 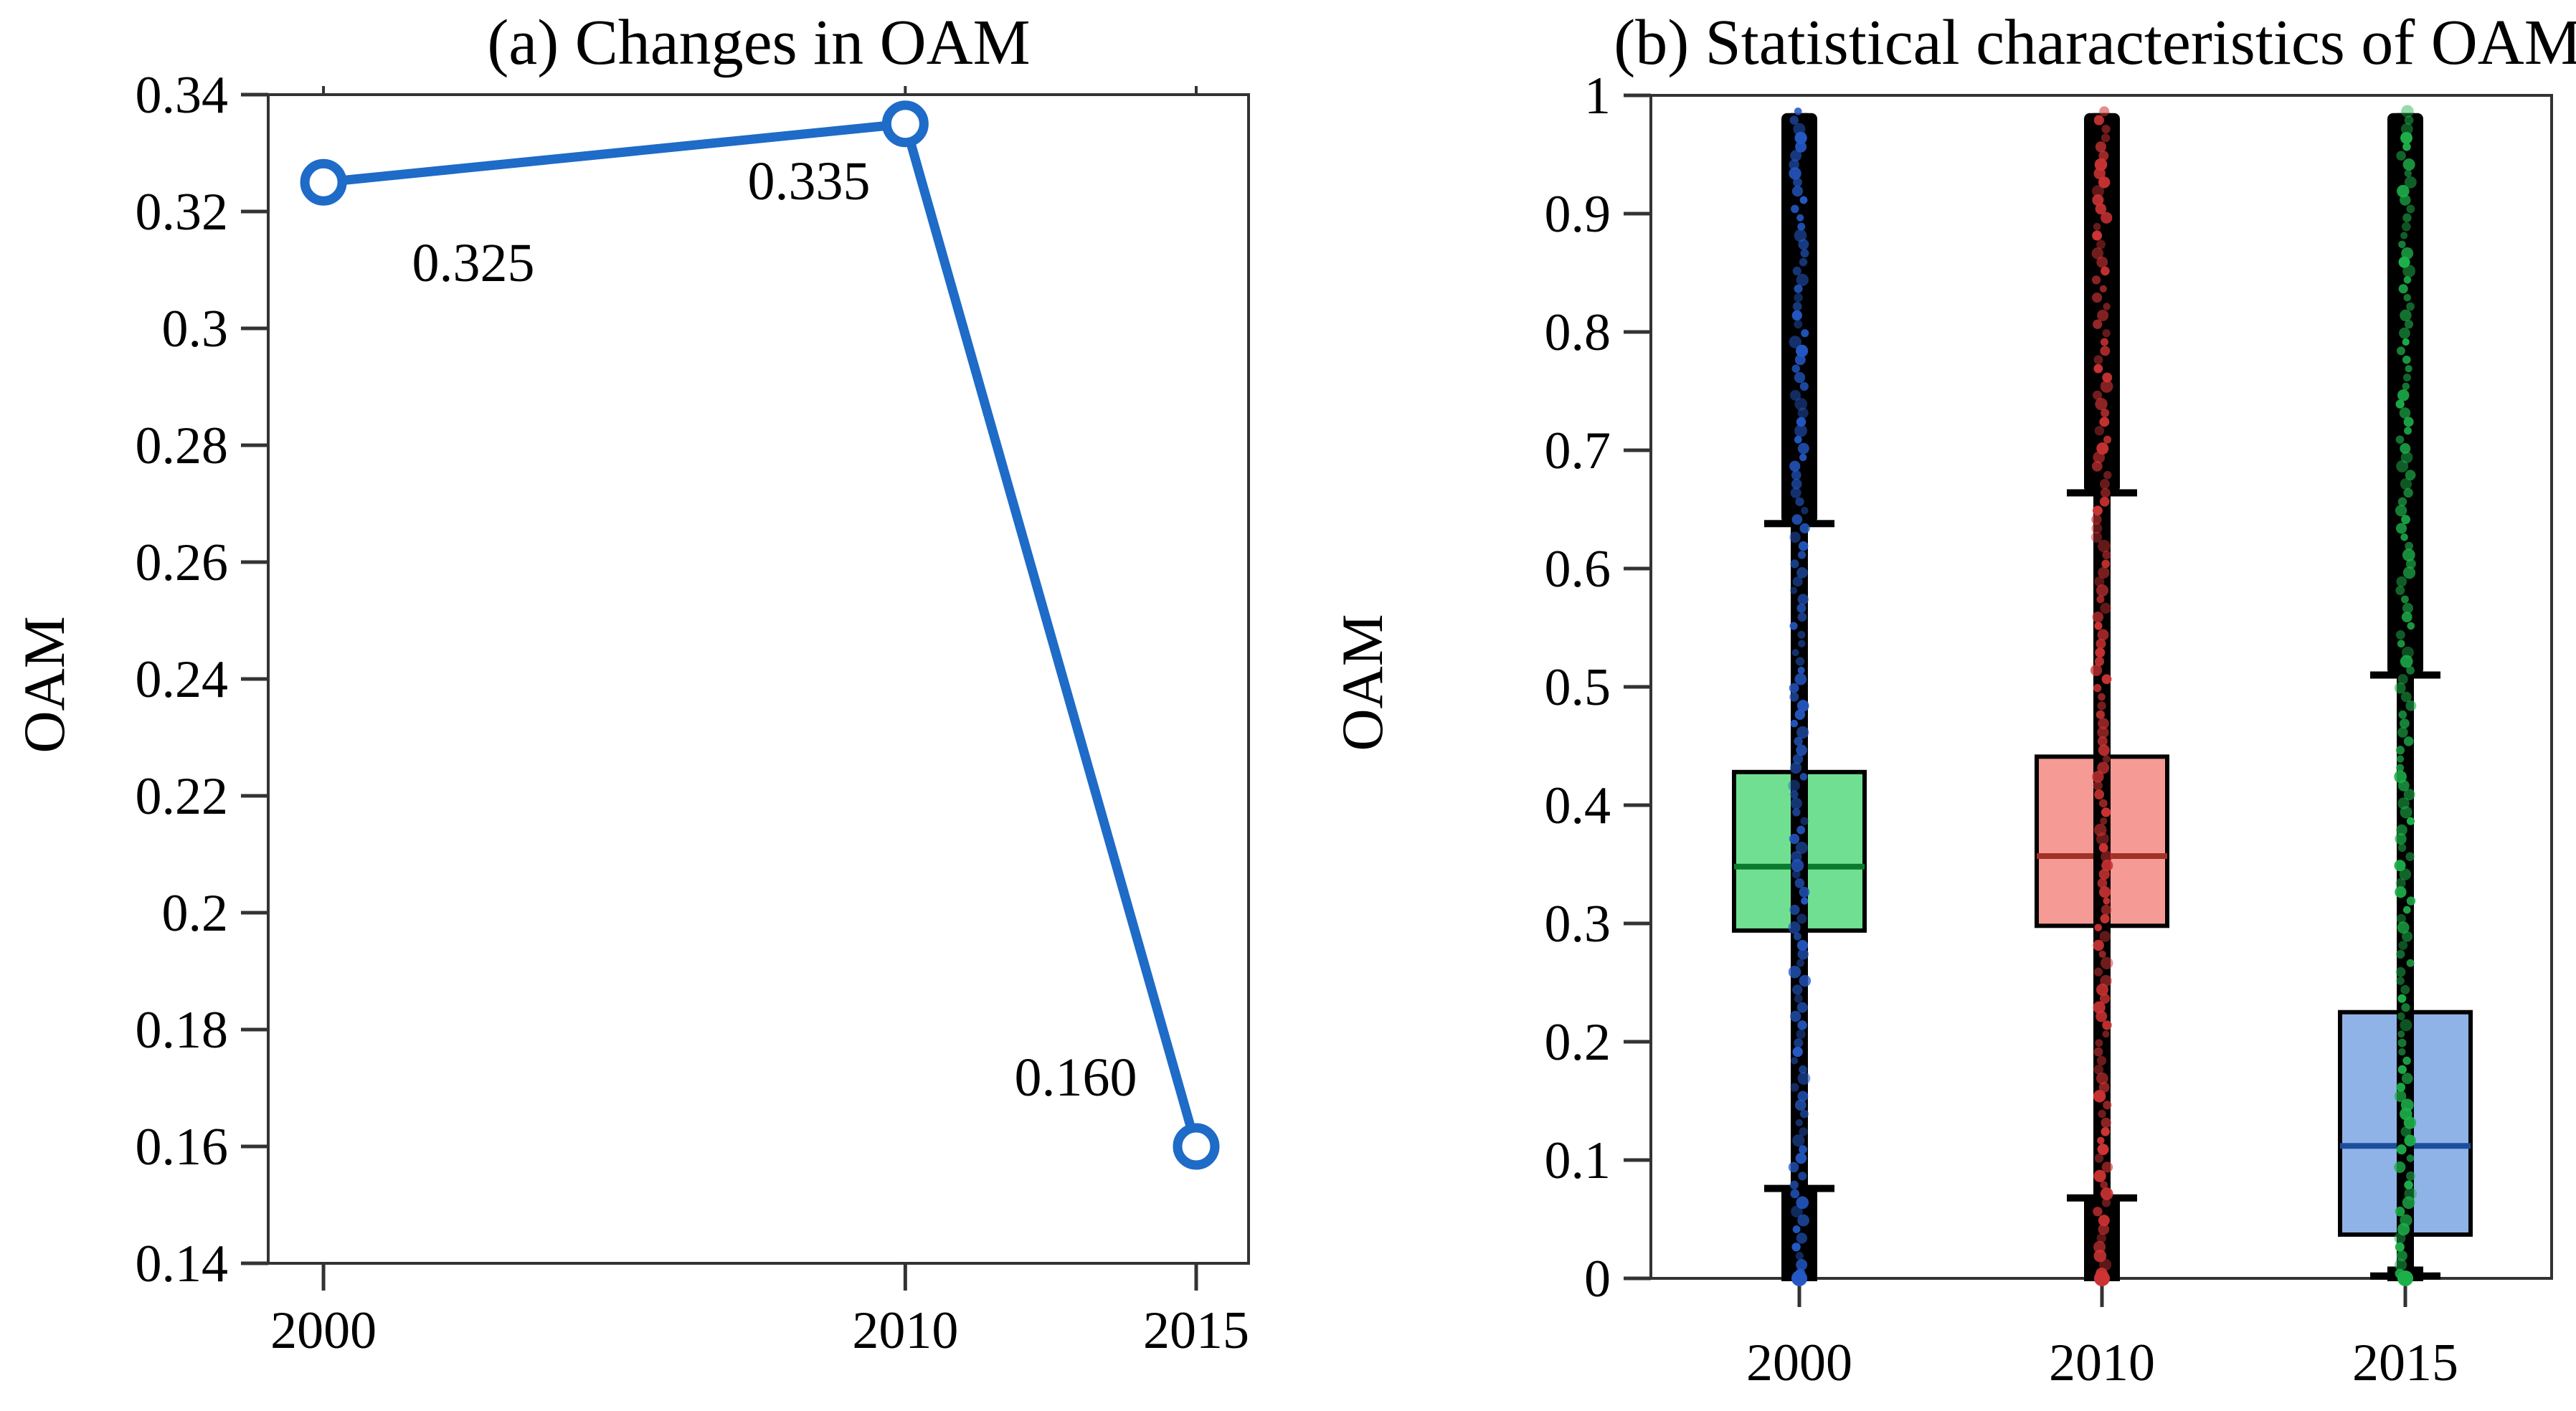 I want to click on panel-b-y-tick-label: 0.8, so click(x=1578, y=332).